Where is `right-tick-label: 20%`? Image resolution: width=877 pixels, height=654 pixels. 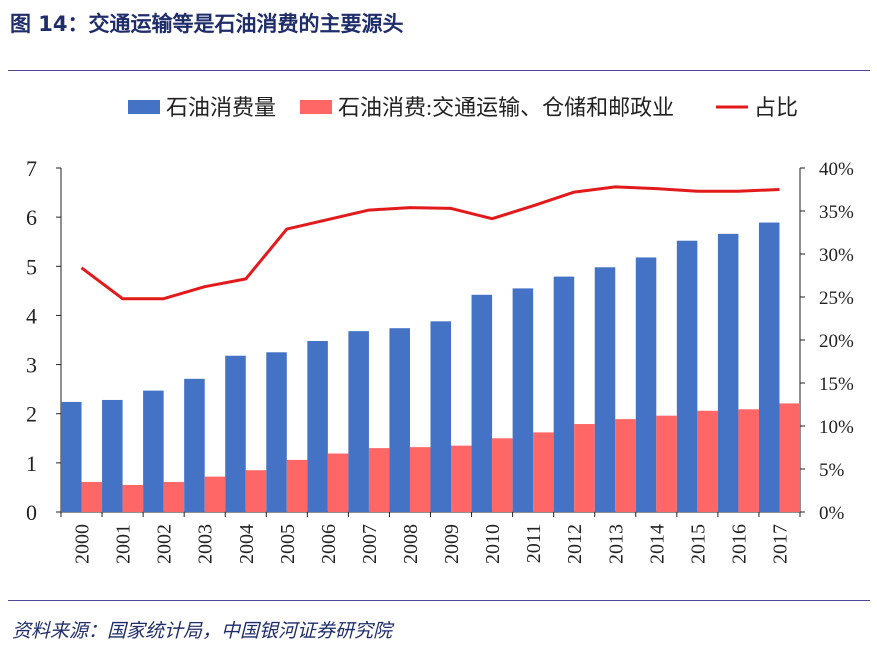
right-tick-label: 20% is located at coordinates (836, 341).